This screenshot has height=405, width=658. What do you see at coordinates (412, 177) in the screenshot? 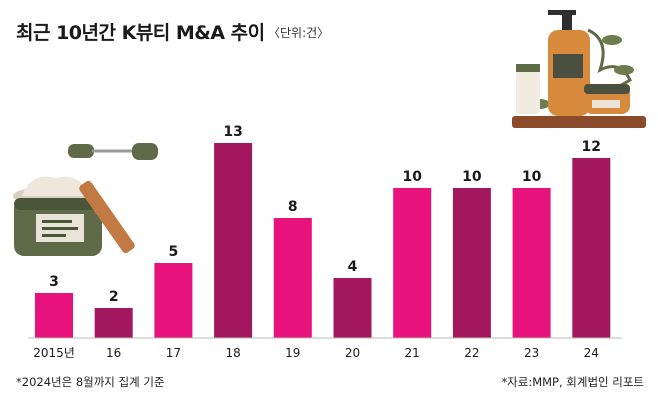
I see `value-label-6: 10` at bounding box center [412, 177].